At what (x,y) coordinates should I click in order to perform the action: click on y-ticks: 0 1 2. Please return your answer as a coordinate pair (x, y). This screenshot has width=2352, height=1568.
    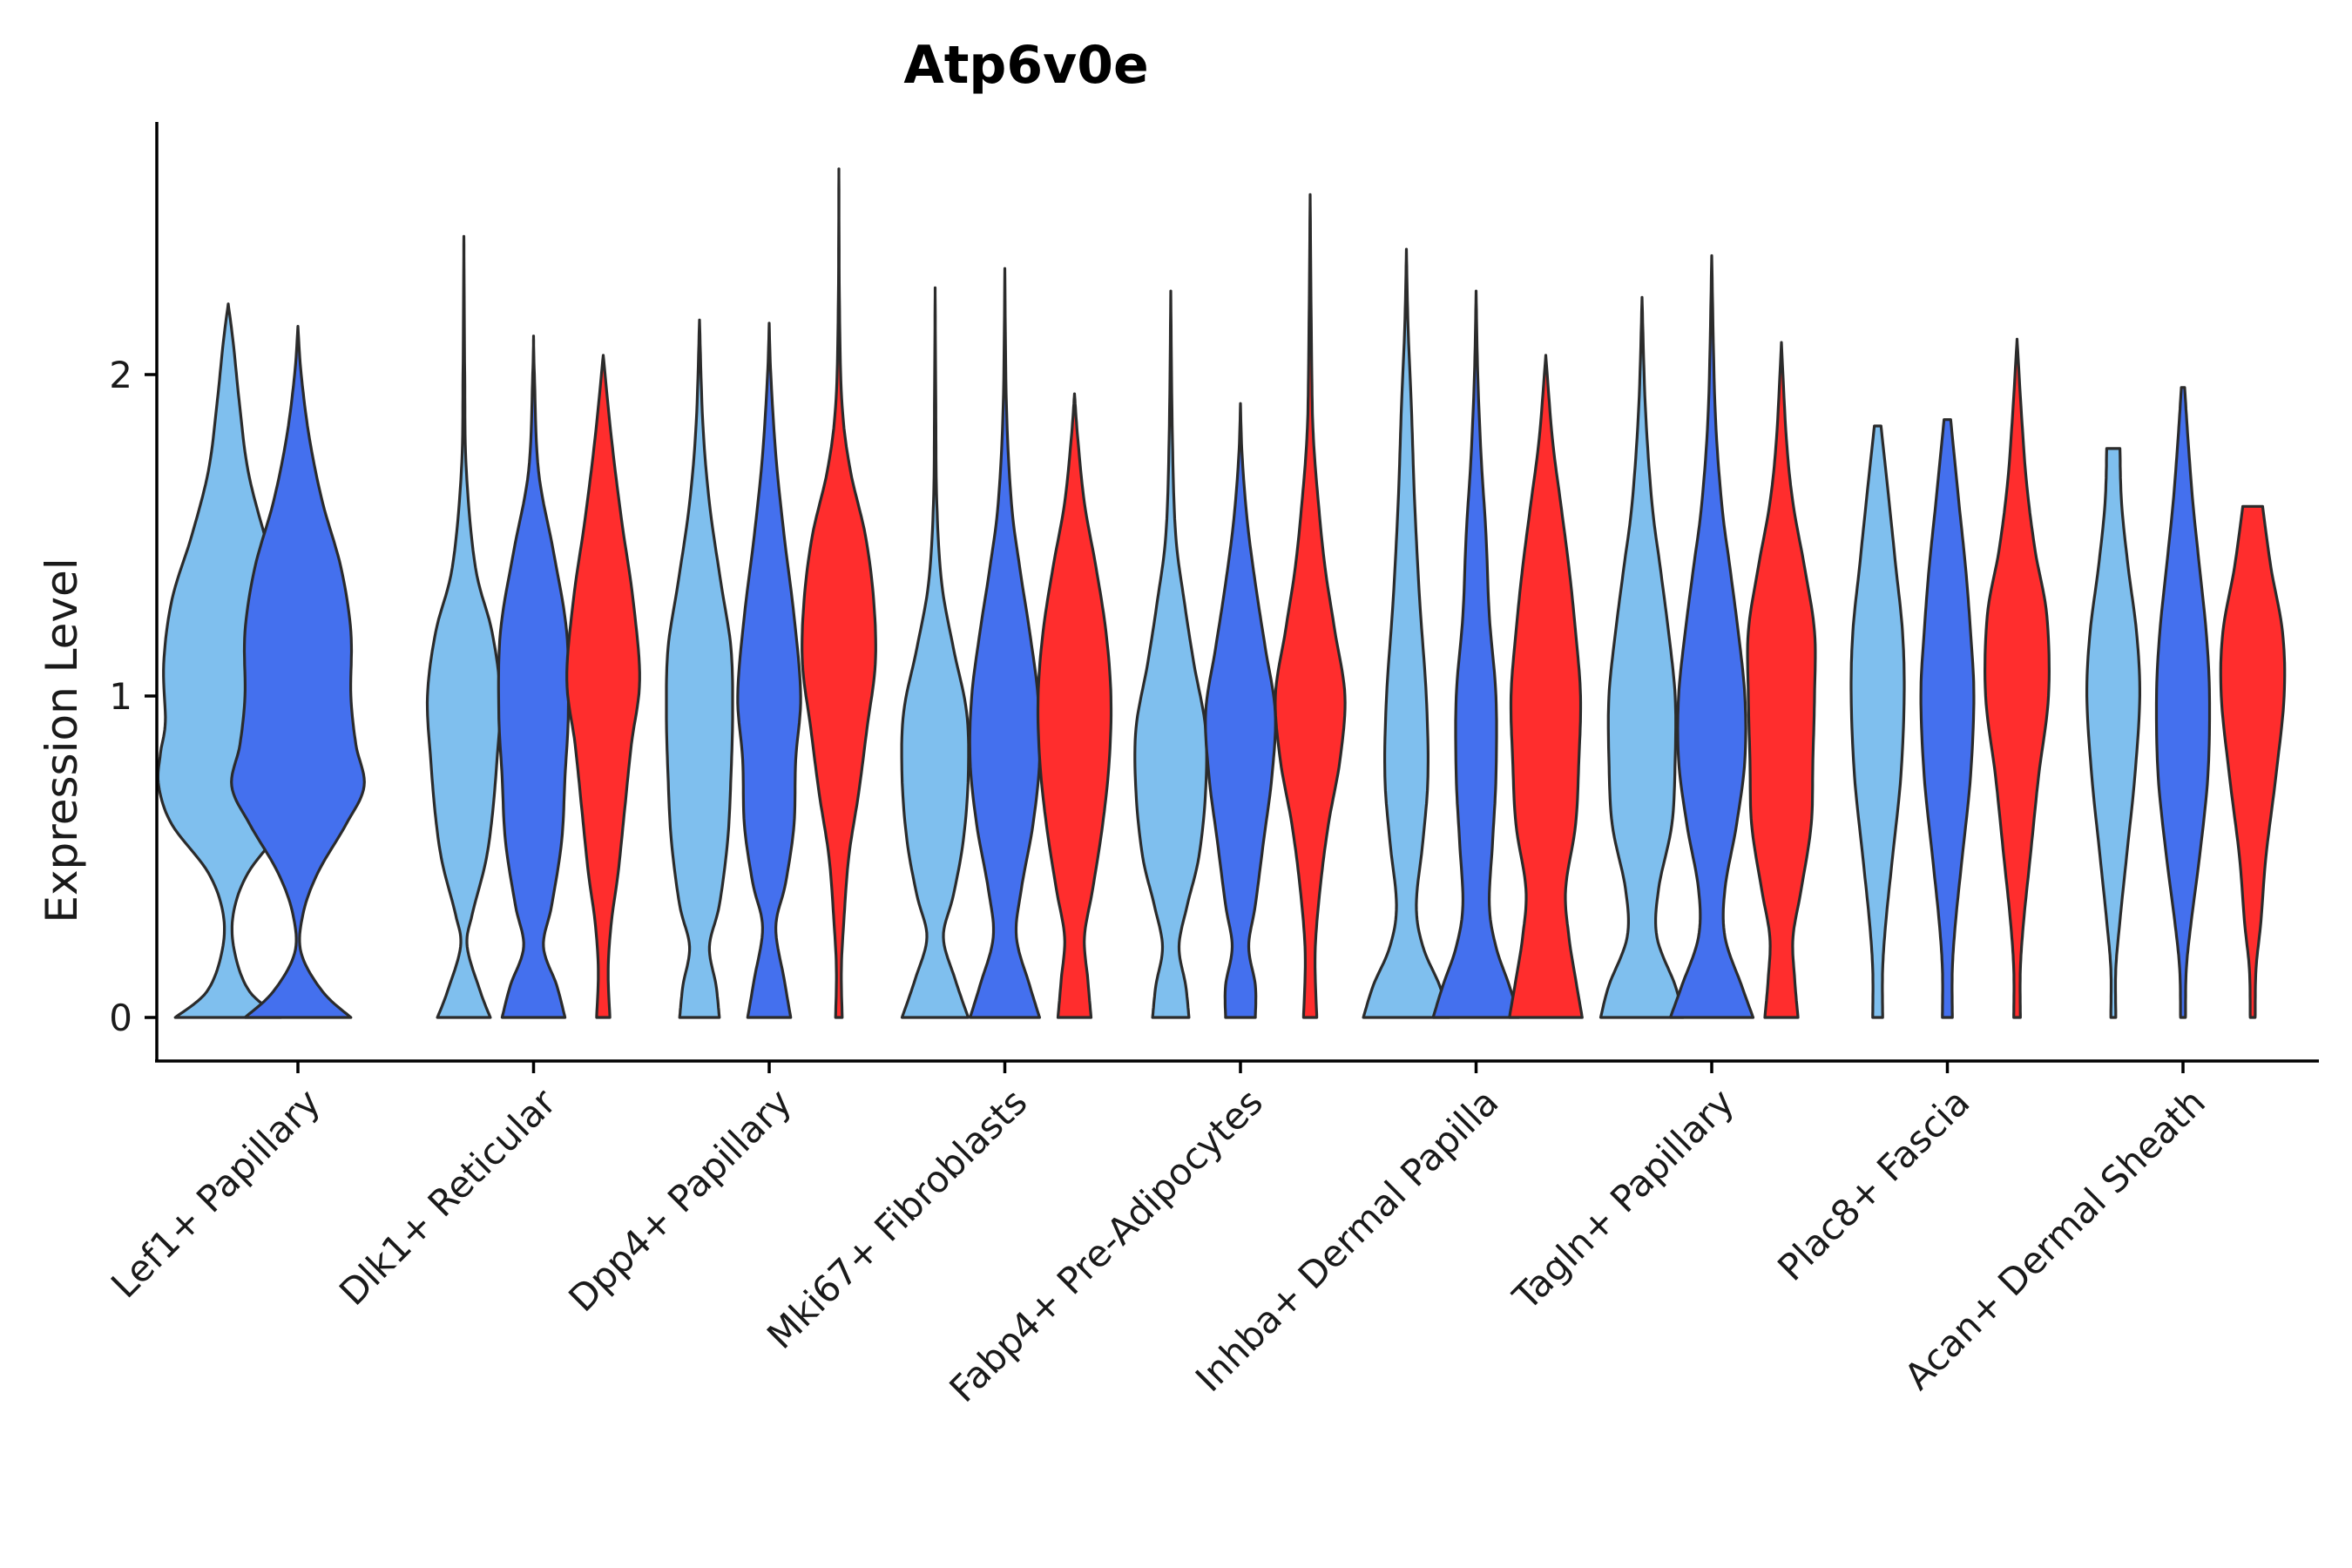
    Looking at the image, I should click on (133, 697).